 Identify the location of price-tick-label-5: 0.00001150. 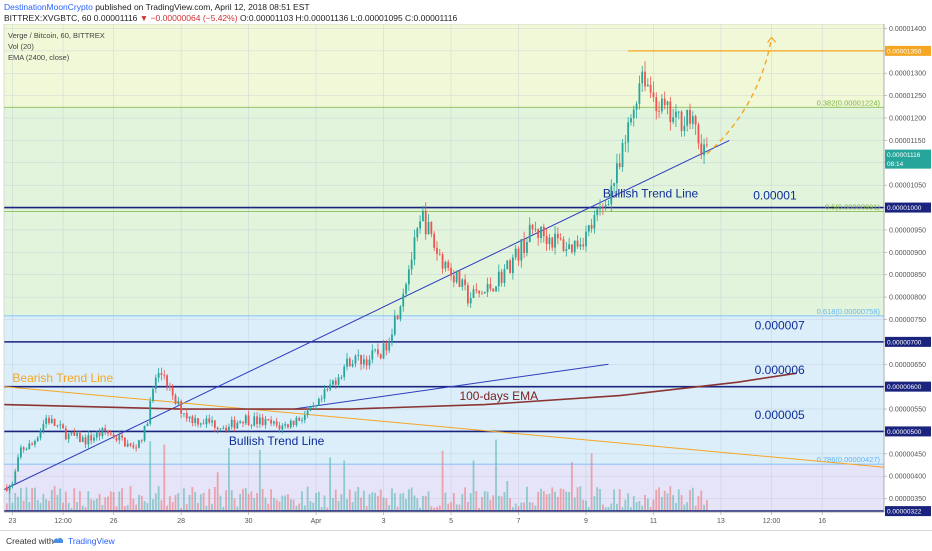
(907, 141).